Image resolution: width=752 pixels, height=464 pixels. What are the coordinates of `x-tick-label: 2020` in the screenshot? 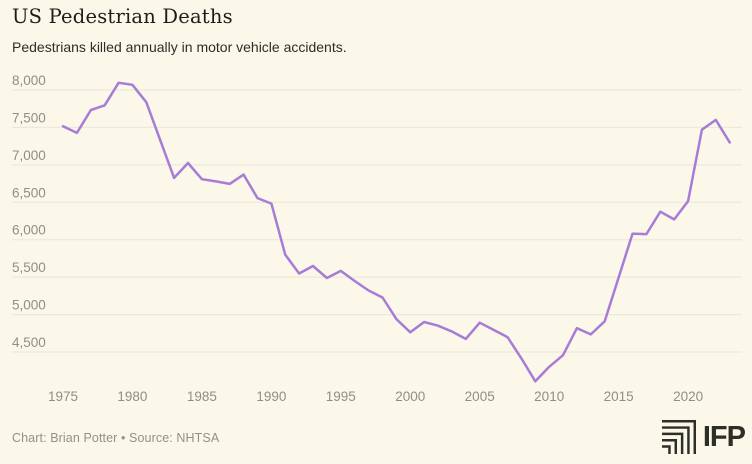 It's located at (688, 396).